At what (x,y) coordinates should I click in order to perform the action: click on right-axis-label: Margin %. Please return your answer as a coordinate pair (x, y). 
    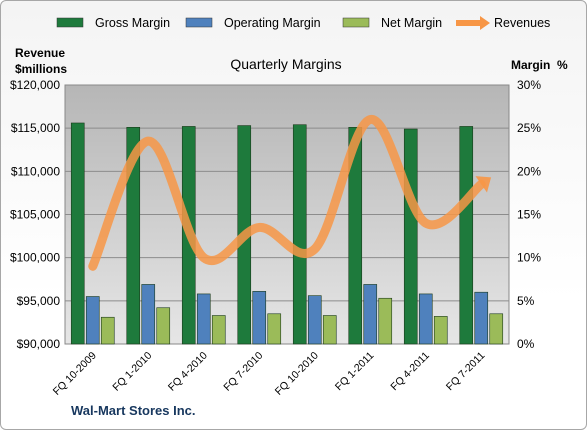
    Looking at the image, I should click on (539, 65).